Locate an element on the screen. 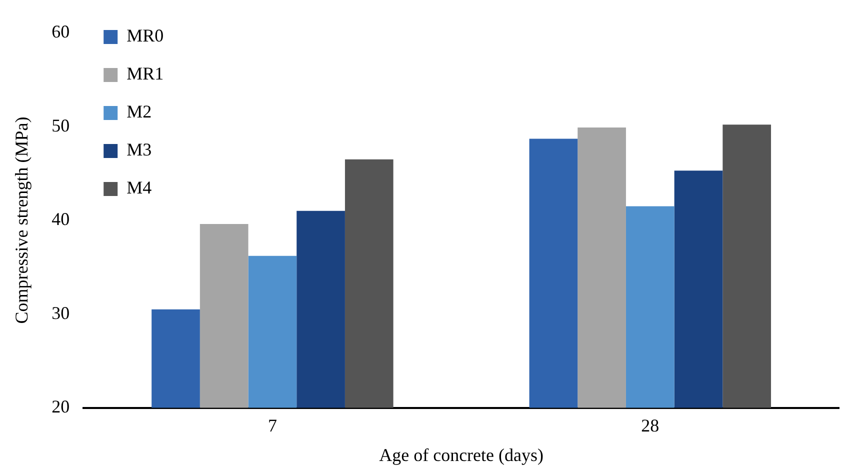  legend-label: M2 is located at coordinates (139, 112).